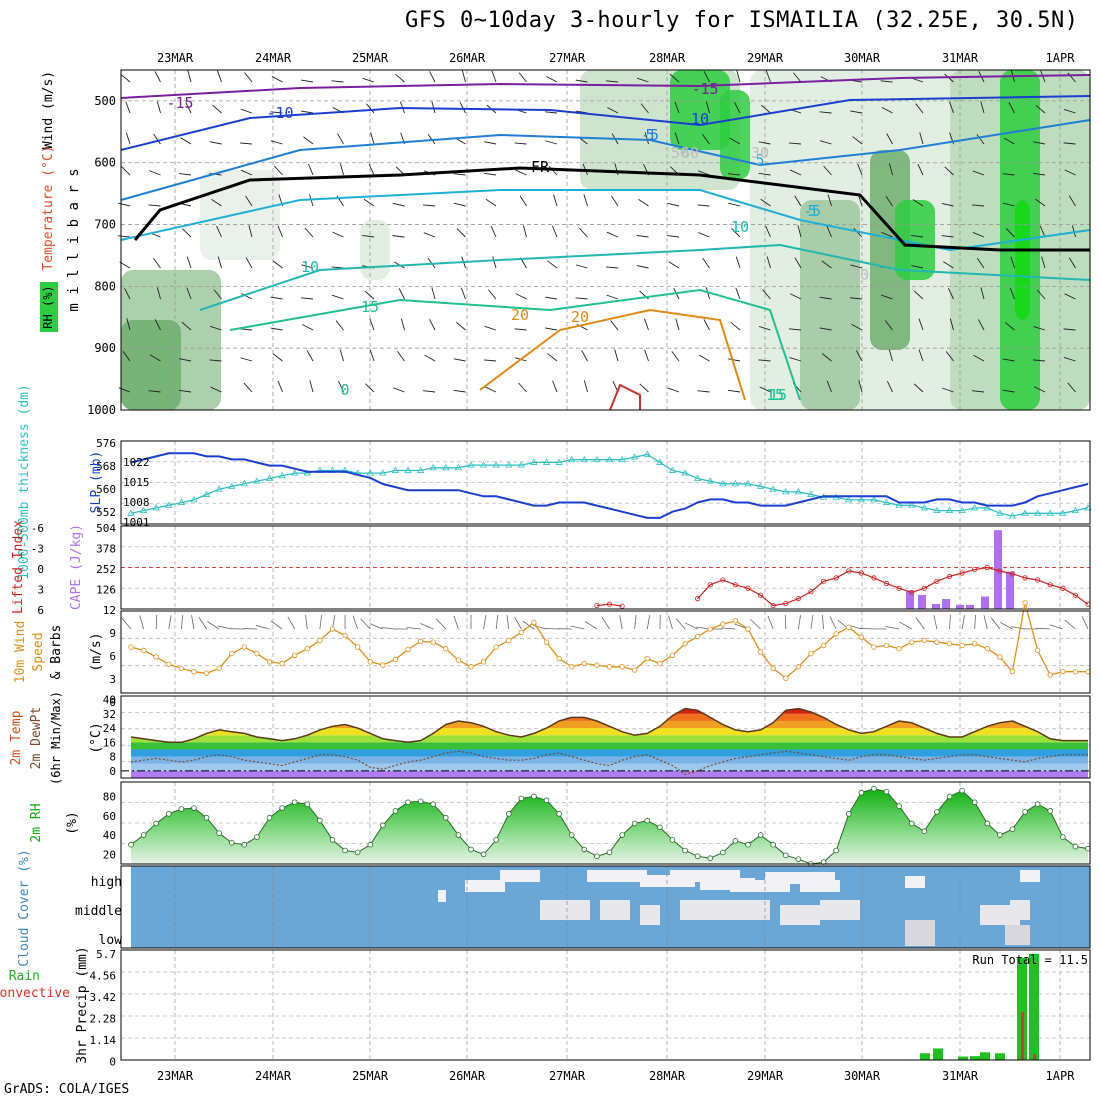 The image size is (1100, 1100). Describe the element at coordinates (56, 652) in the screenshot. I see `wind-axis-label-c: & Barbs` at that location.